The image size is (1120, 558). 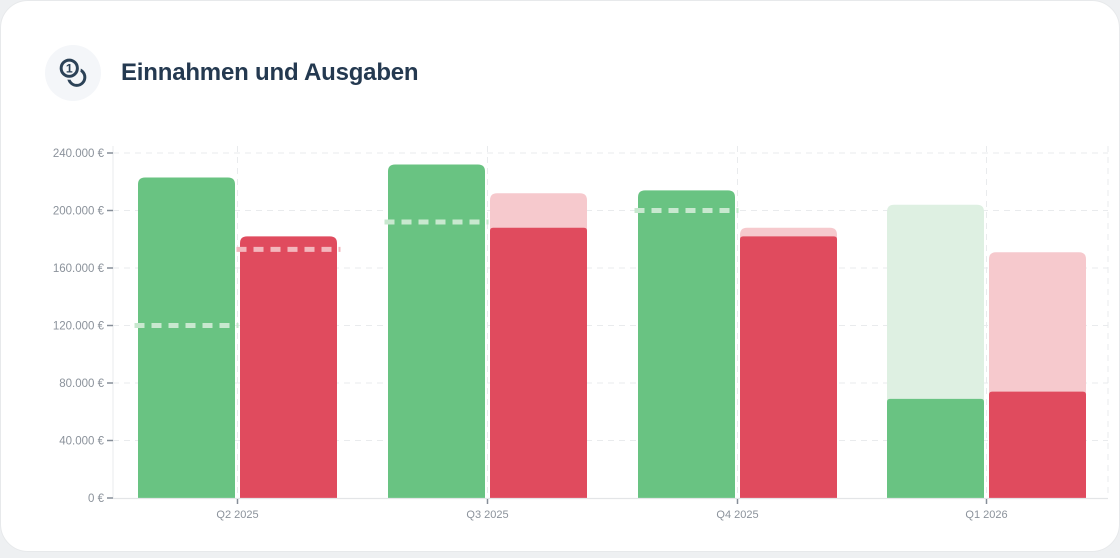 What do you see at coordinates (270, 72) in the screenshot?
I see `page-title: Einnahmen und Ausgaben` at bounding box center [270, 72].